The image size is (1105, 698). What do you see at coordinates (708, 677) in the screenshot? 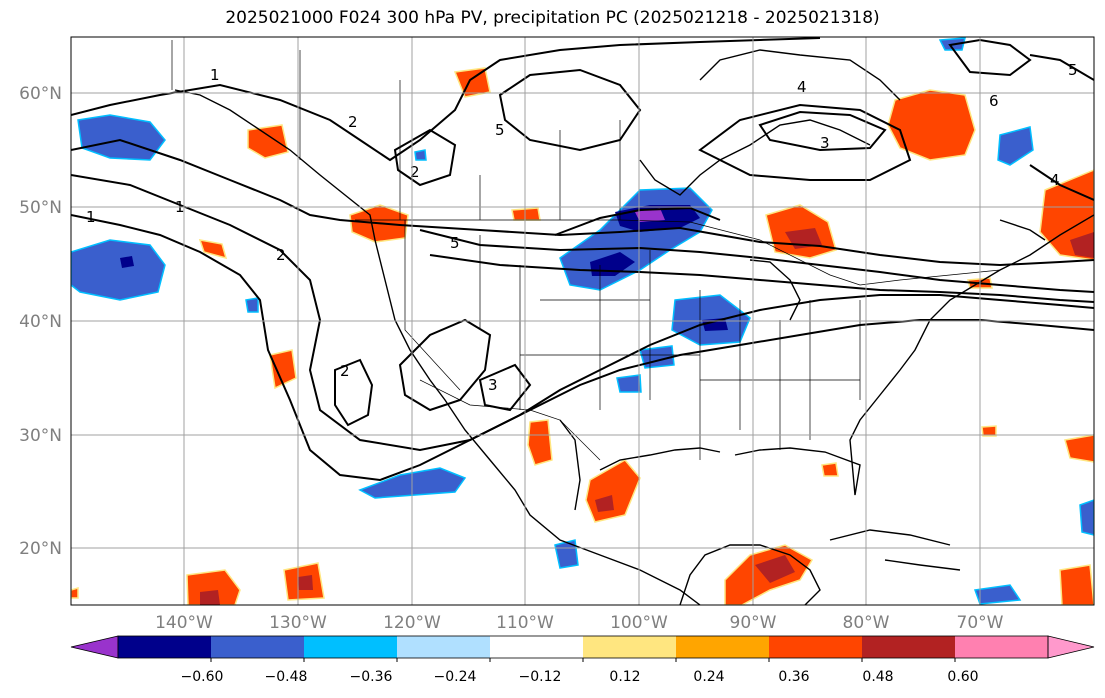
I see `colorbar-tick-label: 0.24` at bounding box center [708, 677].